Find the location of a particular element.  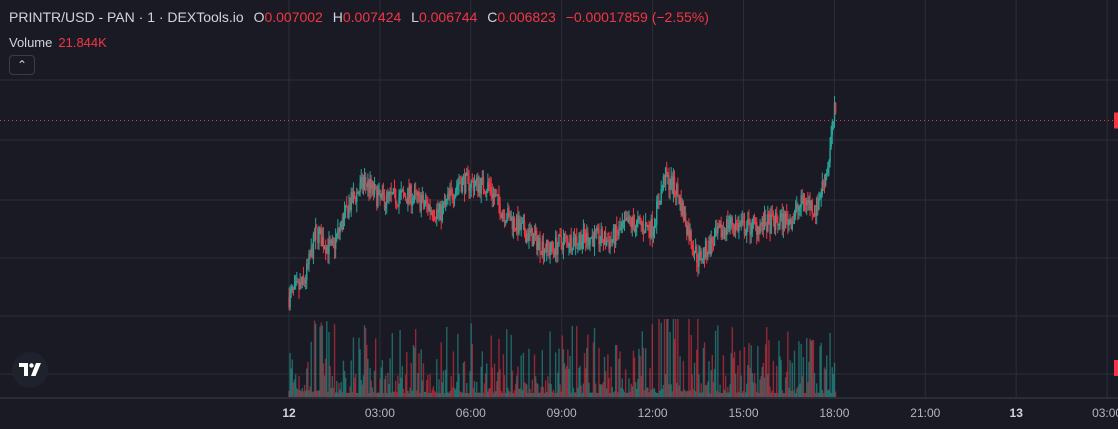

tradingview-logo-shape is located at coordinates (30, 369).